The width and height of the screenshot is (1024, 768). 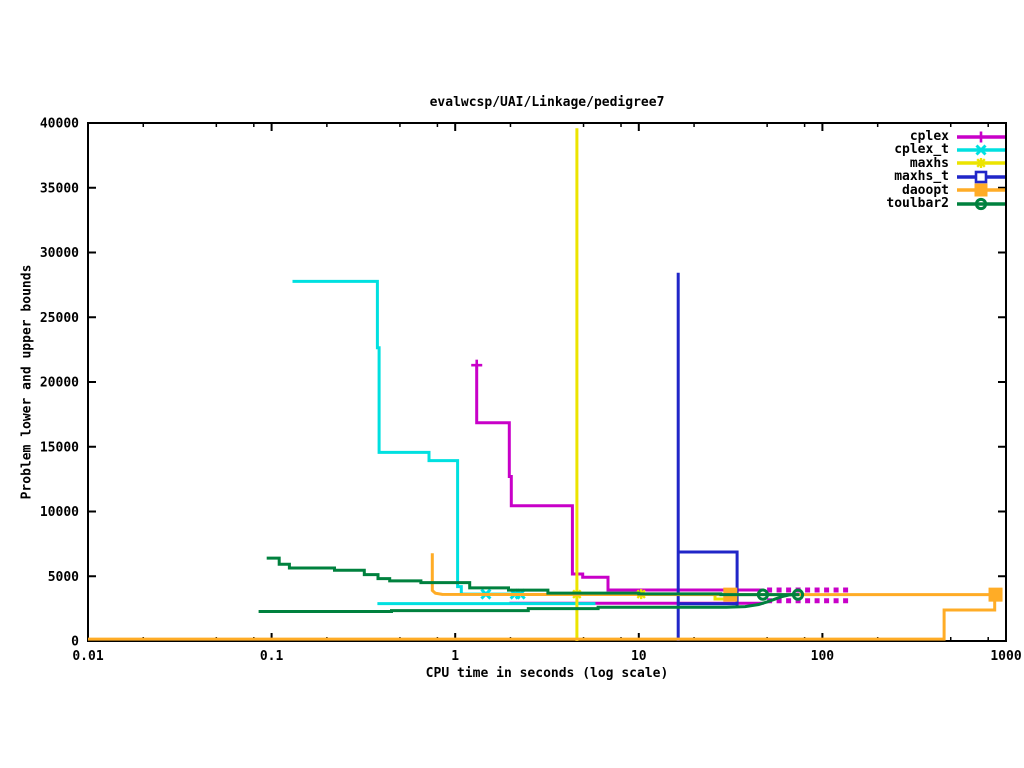 I want to click on cross-marker, so click(x=981, y=150).